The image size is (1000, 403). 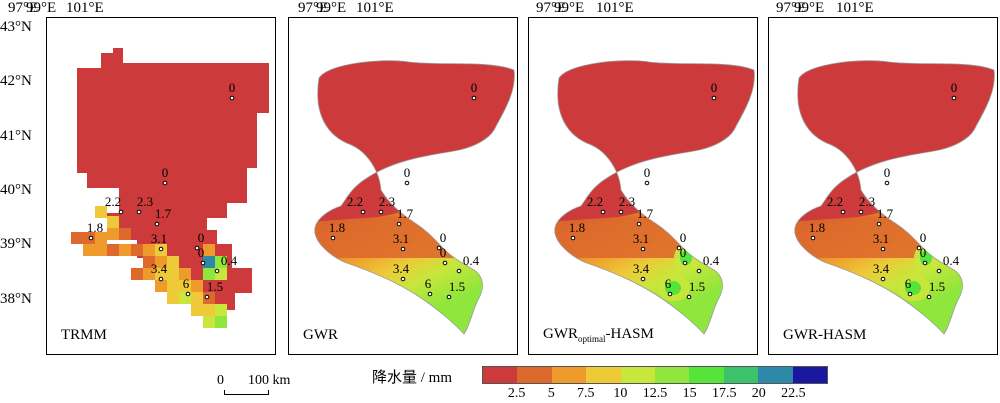 I want to click on y-tick-label: 40°N, so click(x=16, y=190).